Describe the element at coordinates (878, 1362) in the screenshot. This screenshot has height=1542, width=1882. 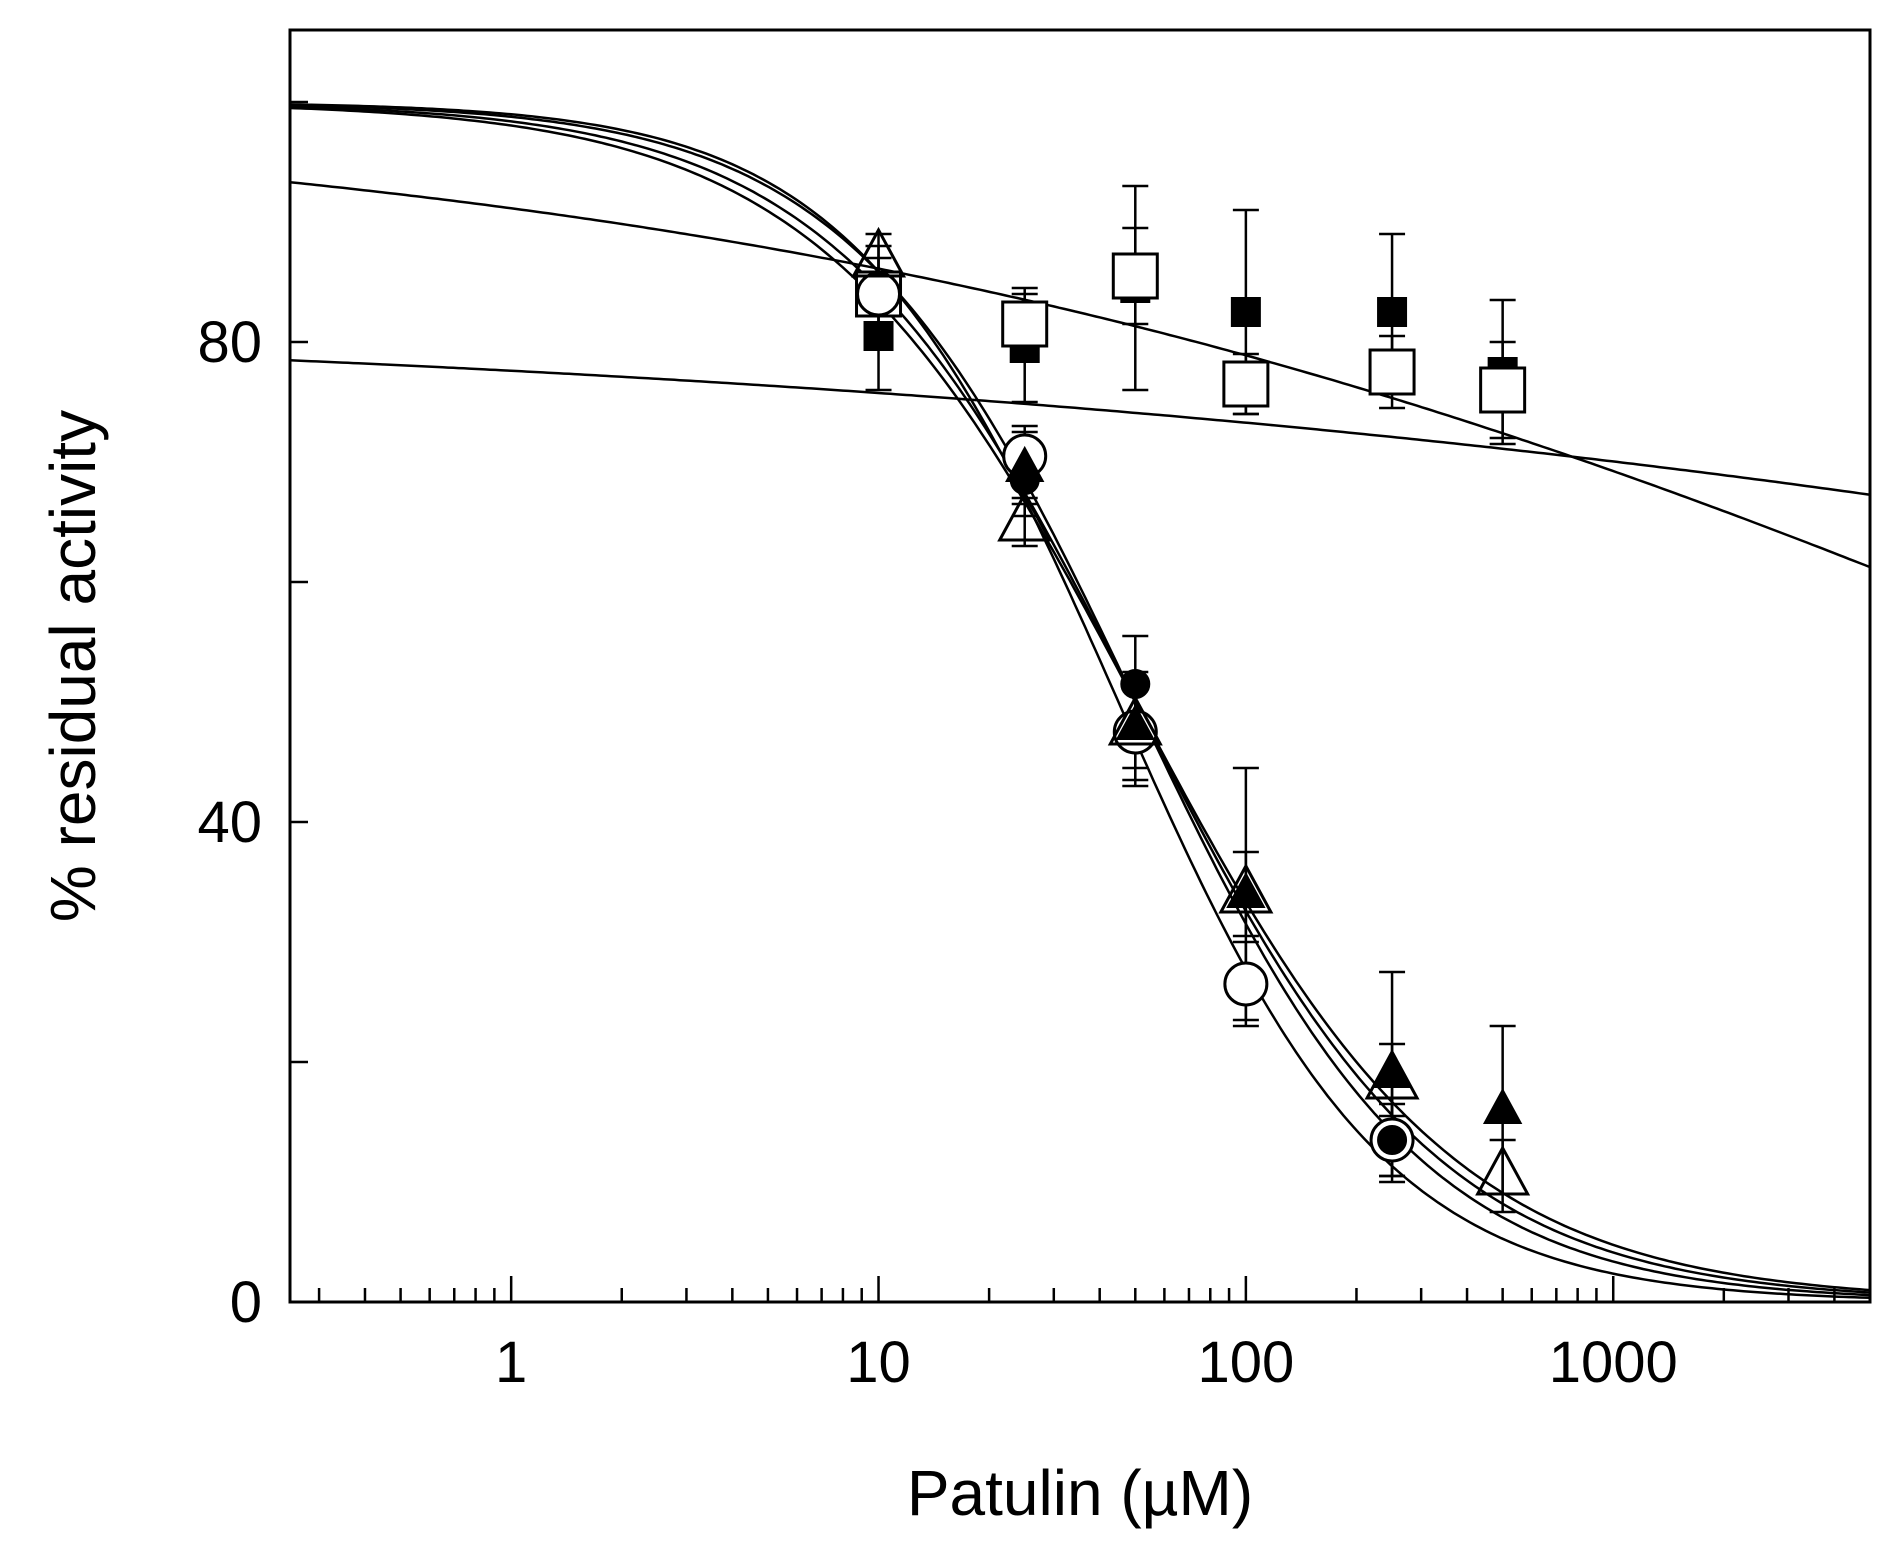
I see `x-tick-label: 10` at that location.